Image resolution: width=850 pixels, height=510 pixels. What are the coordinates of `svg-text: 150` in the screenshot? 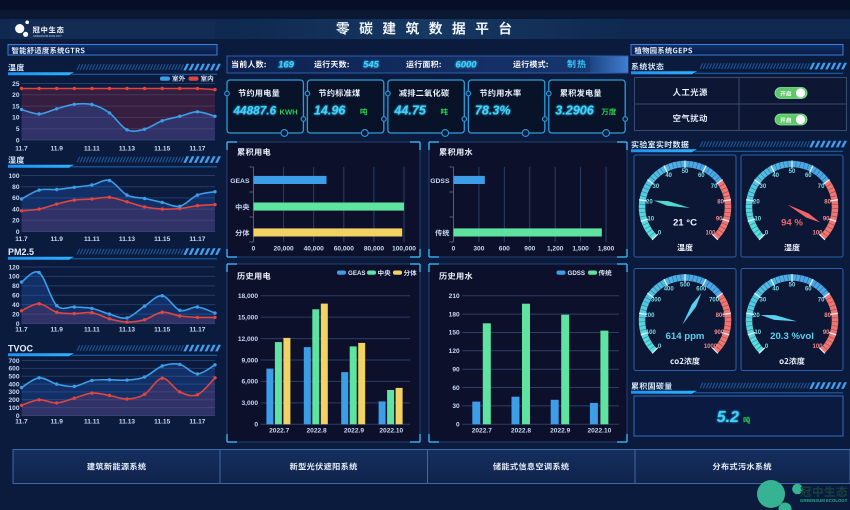 It's located at (454, 333).